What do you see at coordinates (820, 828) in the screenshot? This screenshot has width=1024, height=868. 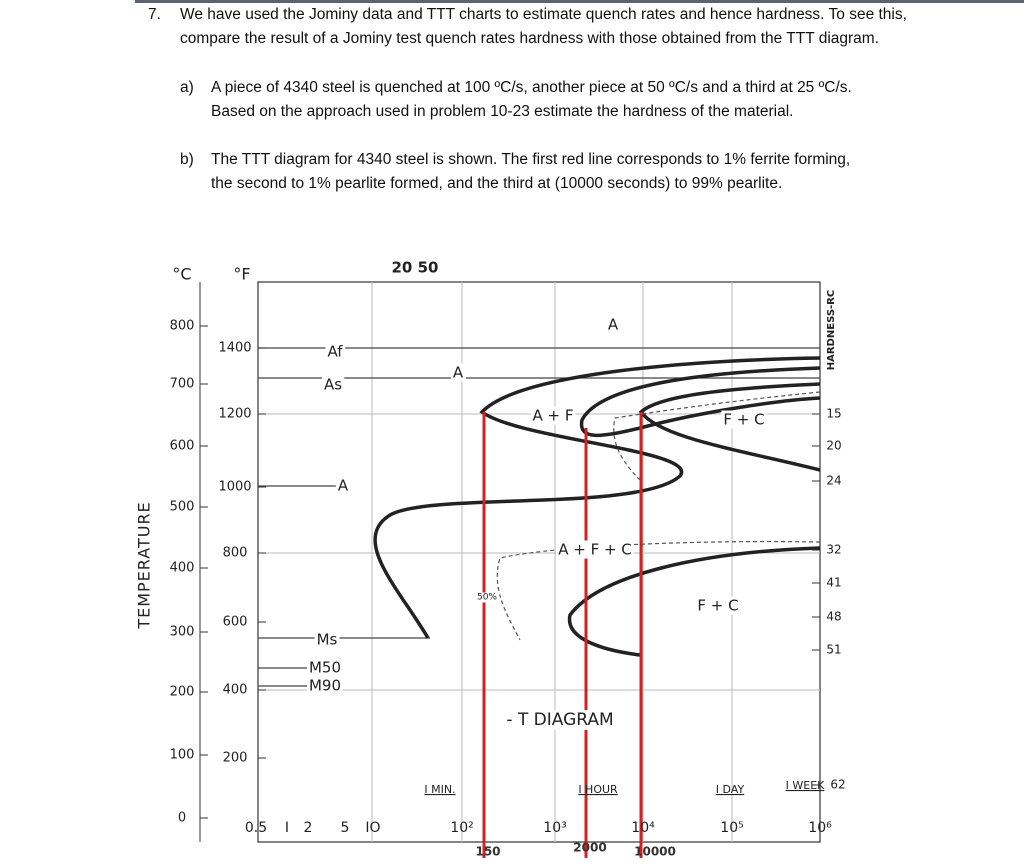 I see `time-tick-label: 10⁶` at bounding box center [820, 828].